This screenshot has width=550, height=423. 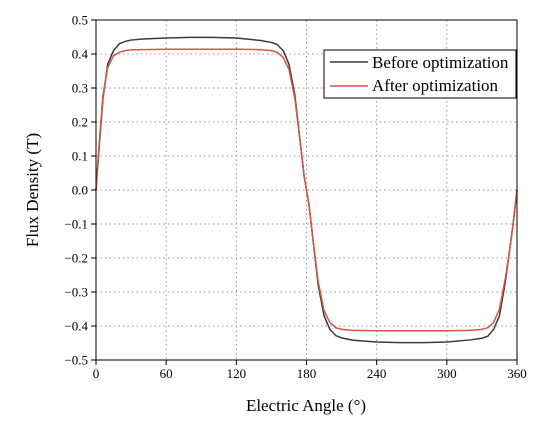 What do you see at coordinates (80, 20) in the screenshot?
I see `y-tick-label: 0.5` at bounding box center [80, 20].